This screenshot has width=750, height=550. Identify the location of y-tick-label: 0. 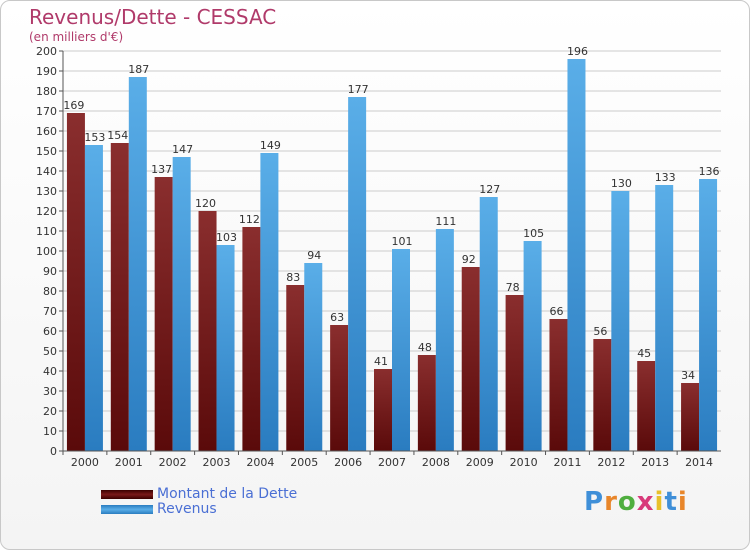
(53, 451).